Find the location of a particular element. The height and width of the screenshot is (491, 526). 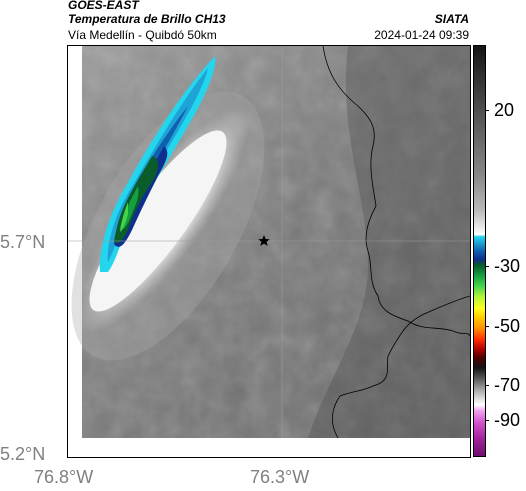

agency-label: SIATA is located at coordinates (451, 19).